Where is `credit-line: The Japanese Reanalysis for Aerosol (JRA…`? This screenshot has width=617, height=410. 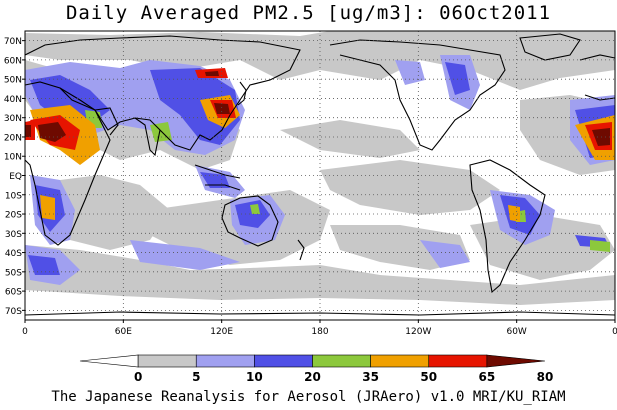 credit-line: The Japanese Reanalysis for Aerosol (JRA… is located at coordinates (308, 397).